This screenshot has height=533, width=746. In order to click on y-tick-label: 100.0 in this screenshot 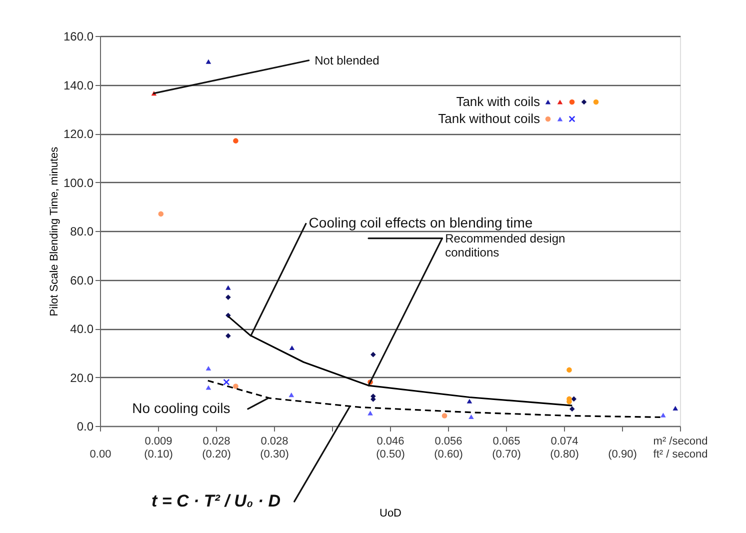, I will do `click(78, 183)`.